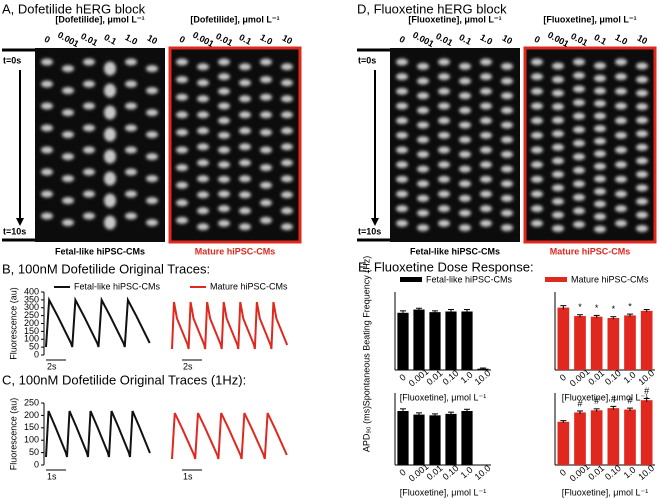  Describe the element at coordinates (235, 251) in the screenshot. I see `cell-label: Mature hiPSC-CMs` at that location.